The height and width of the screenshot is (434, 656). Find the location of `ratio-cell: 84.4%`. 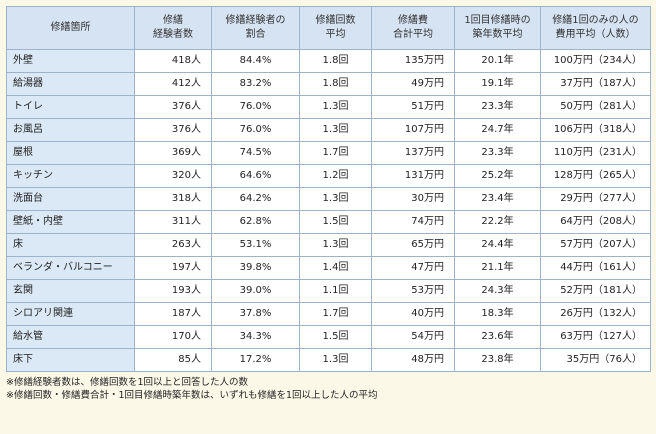

ratio-cell: 84.4% is located at coordinates (255, 61).